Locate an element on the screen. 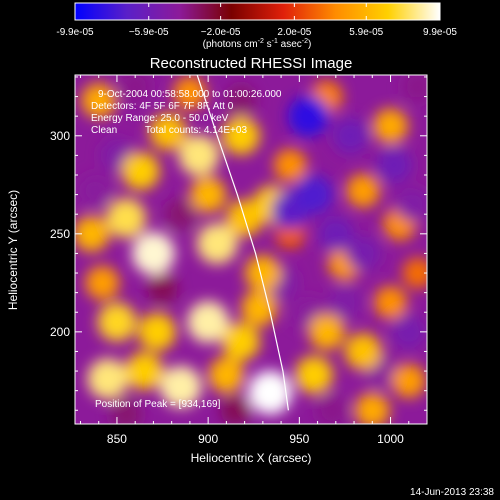  annotation-detectors: Detectors: 4F 5F 6F 7F 8F, Att 0 is located at coordinates (162, 106).